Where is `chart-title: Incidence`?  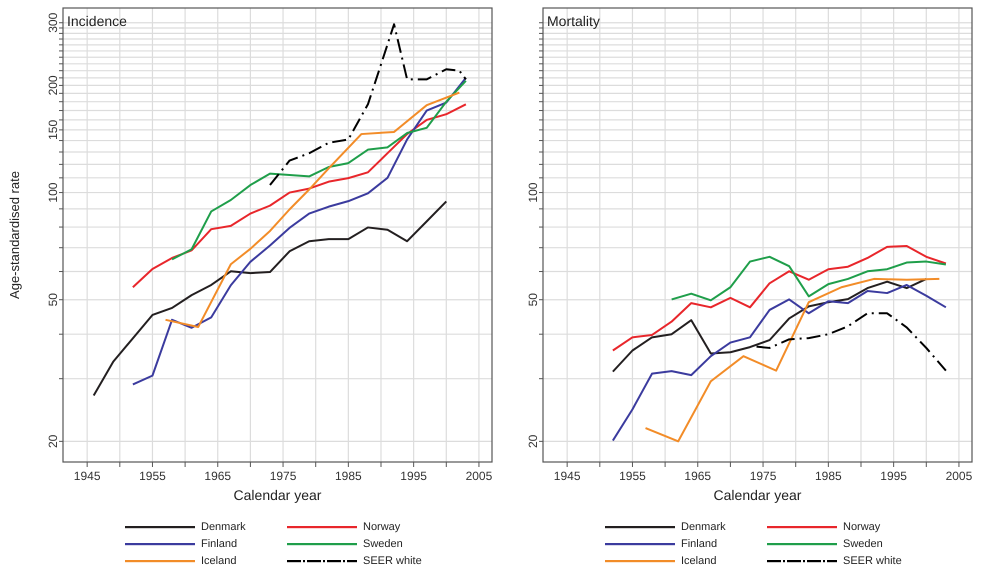
chart-title: Incidence is located at coordinates (97, 21).